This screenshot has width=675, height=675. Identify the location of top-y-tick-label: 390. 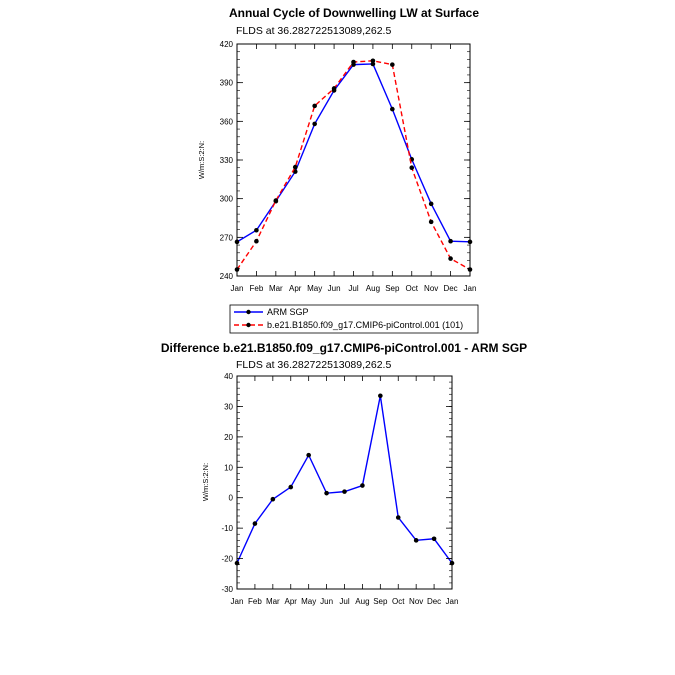
(227, 83).